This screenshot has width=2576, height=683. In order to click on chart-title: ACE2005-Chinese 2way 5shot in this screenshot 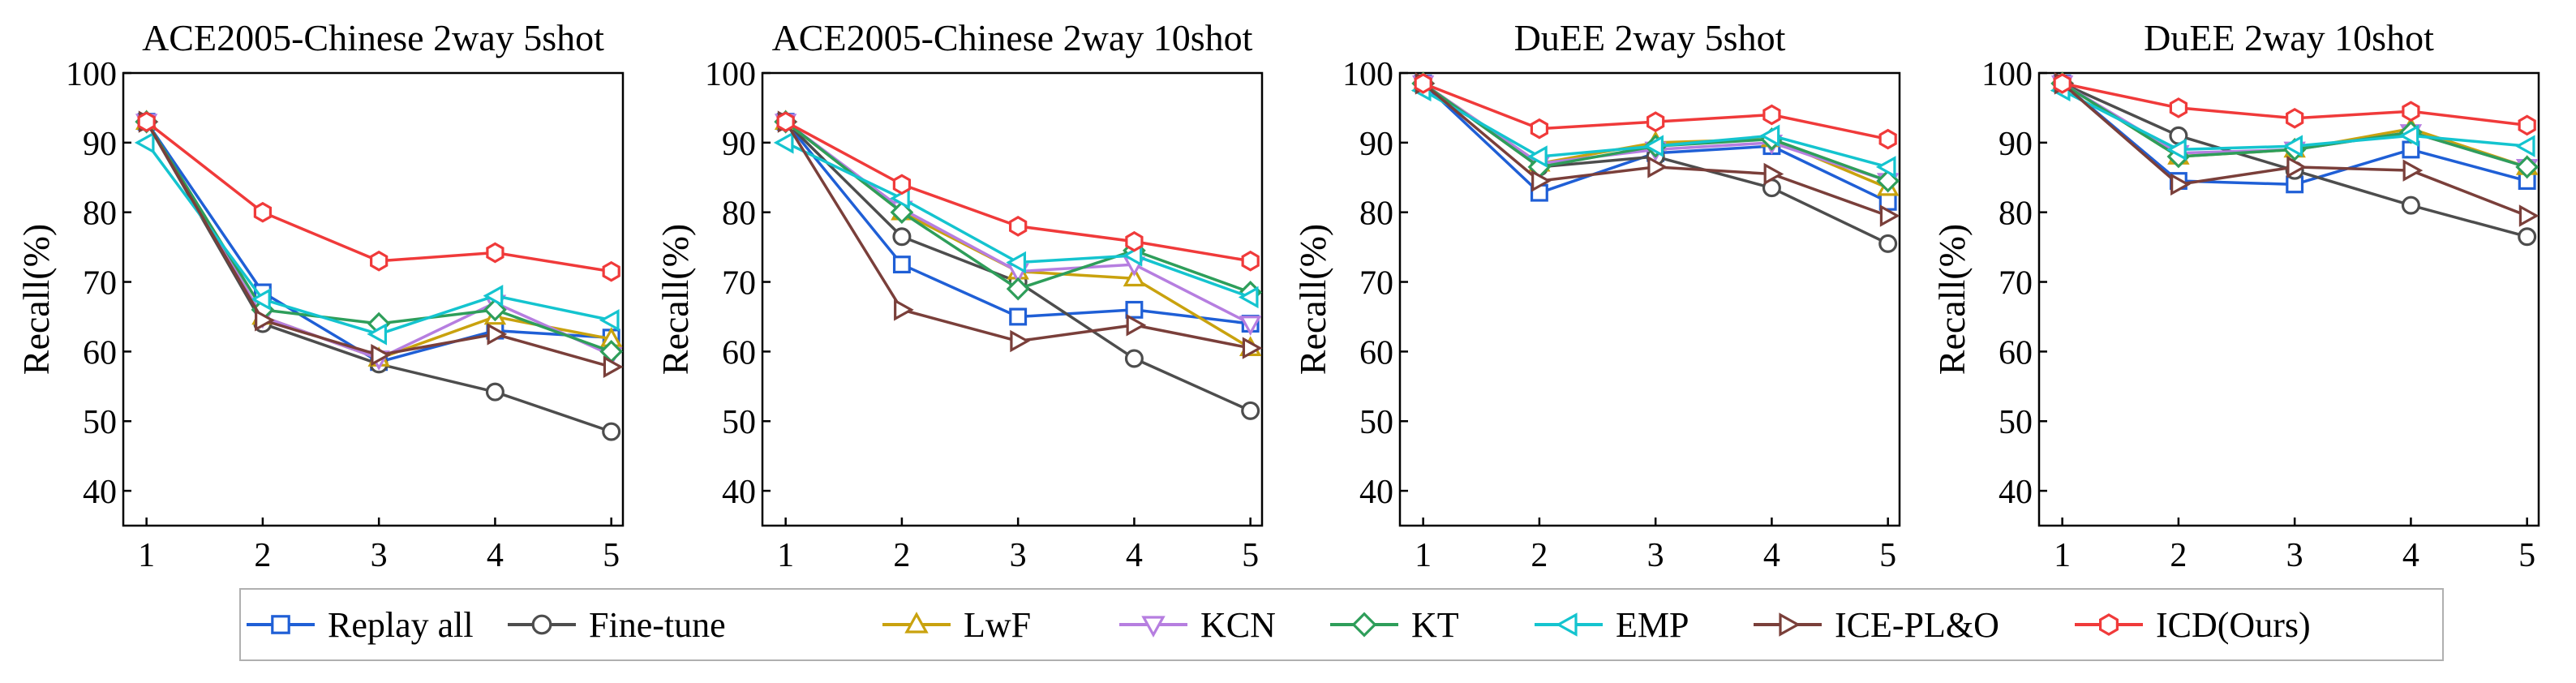, I will do `click(373, 37)`.